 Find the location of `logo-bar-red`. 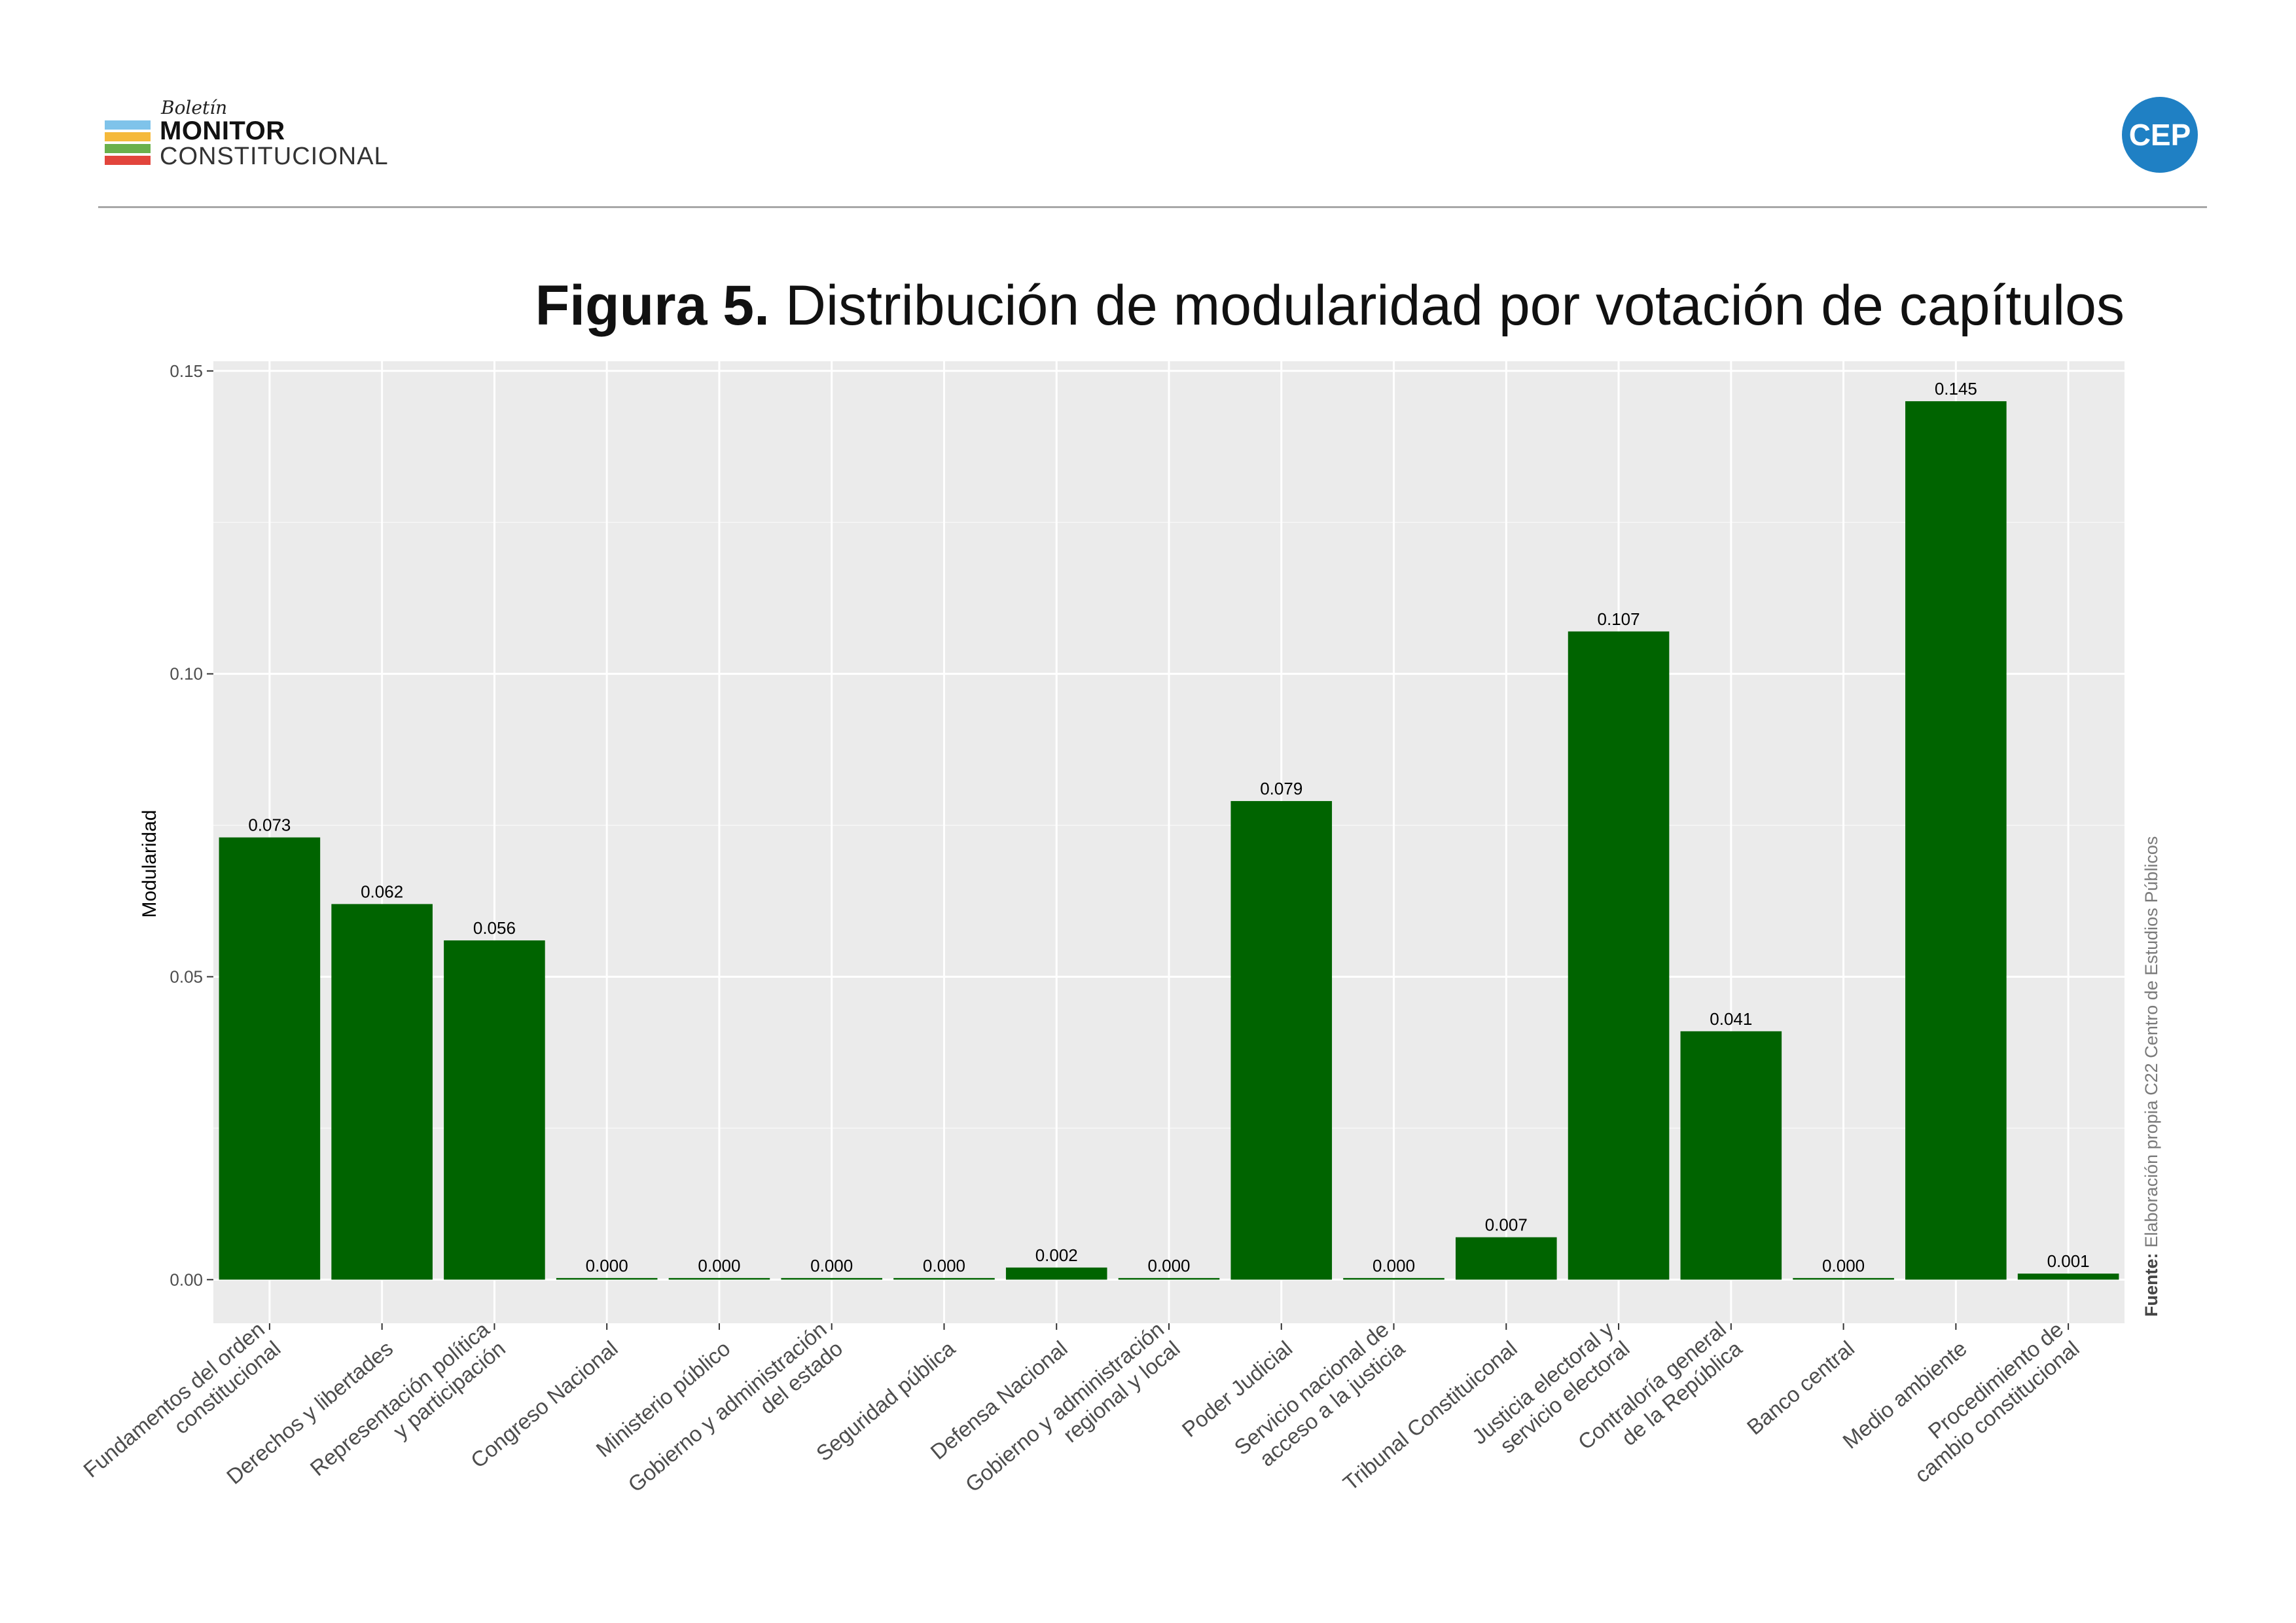

logo-bar-red is located at coordinates (128, 160).